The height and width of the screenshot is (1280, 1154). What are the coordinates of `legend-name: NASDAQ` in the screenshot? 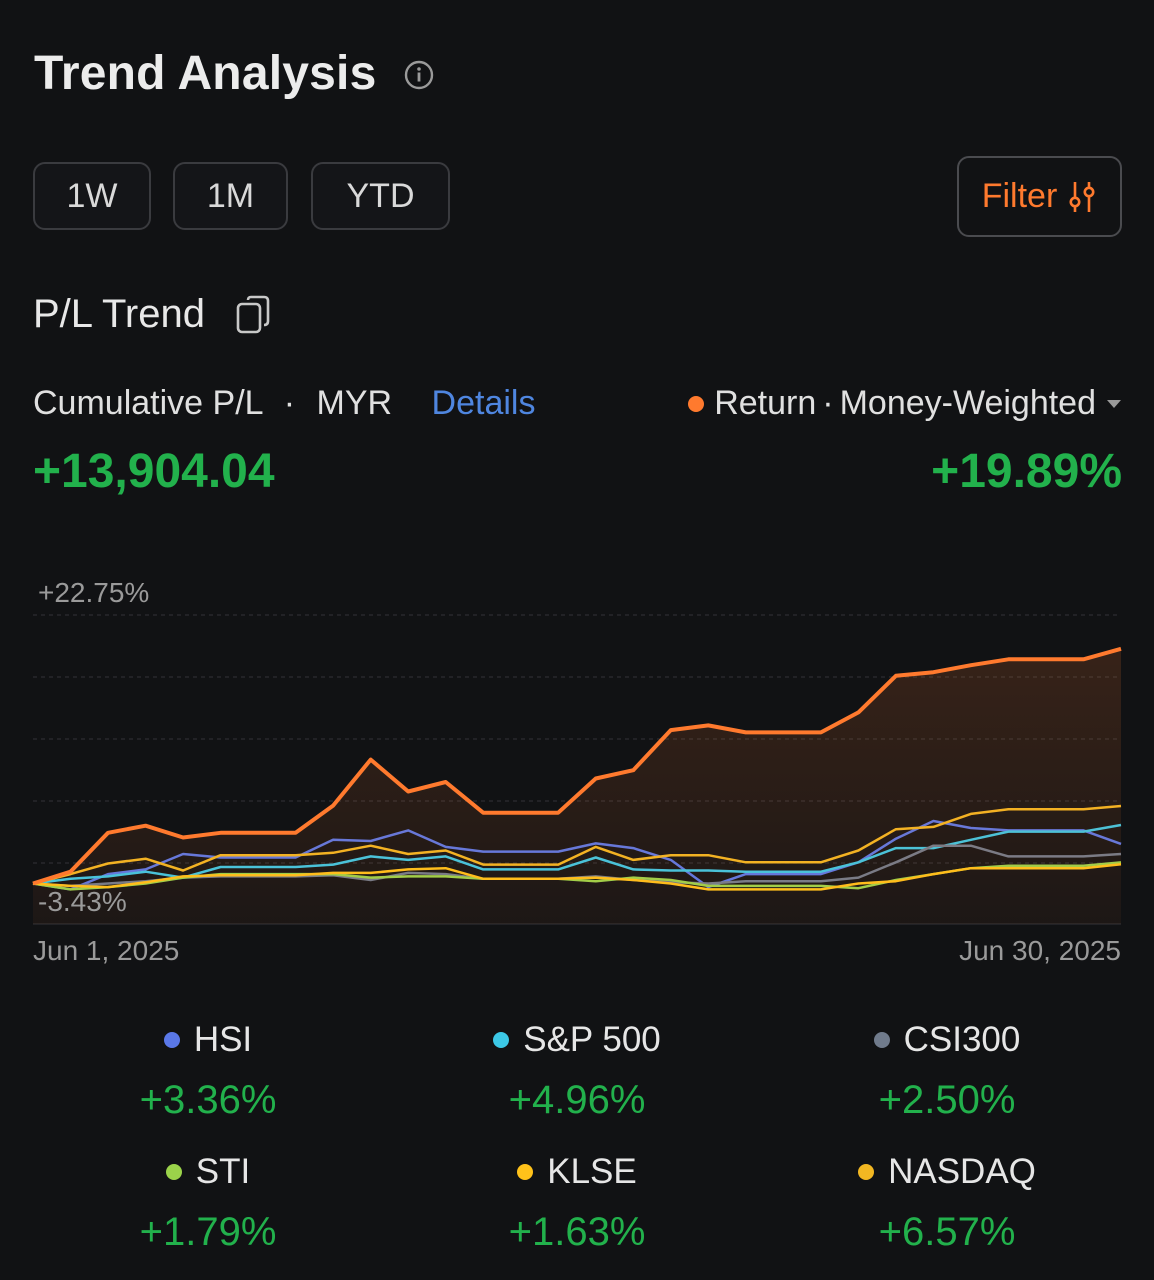 It's located at (962, 1171).